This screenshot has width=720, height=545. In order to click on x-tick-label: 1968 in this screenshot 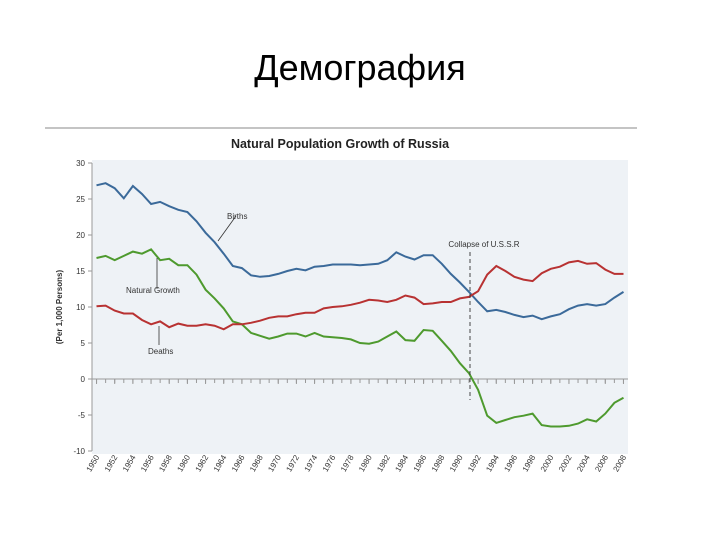, I will do `click(256, 463)`.